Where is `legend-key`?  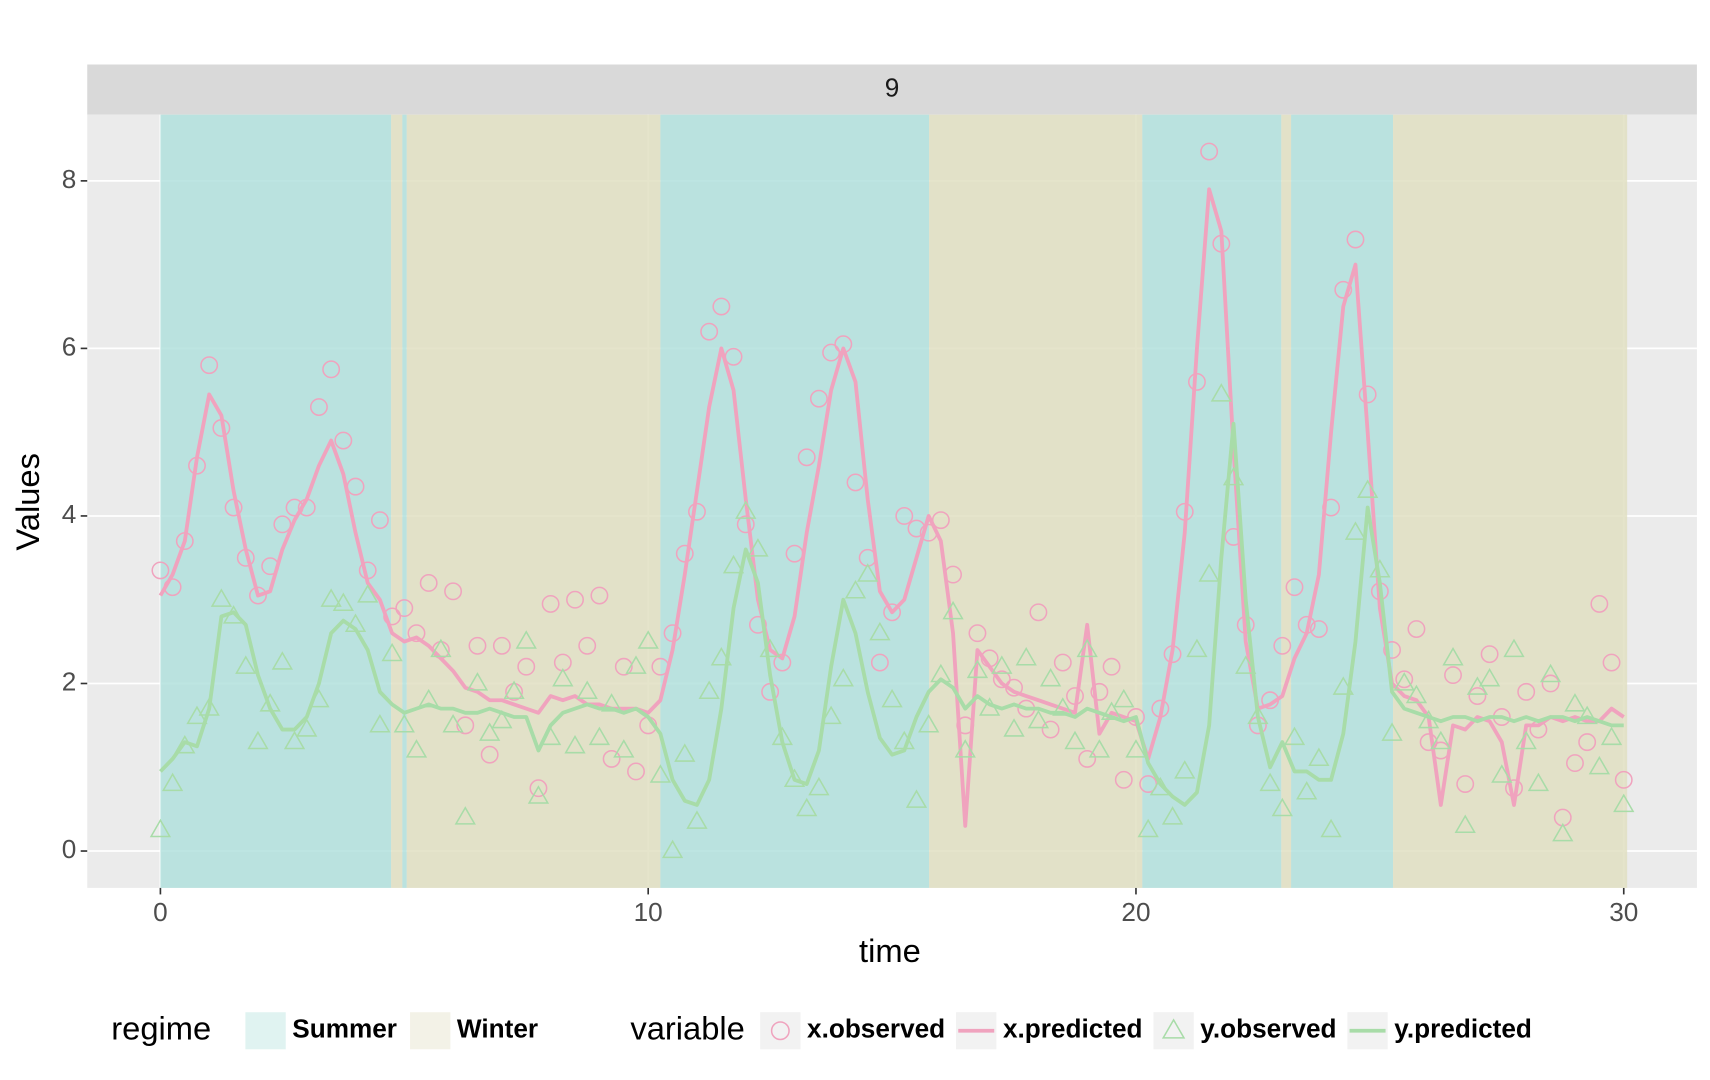 legend-key is located at coordinates (780, 1031).